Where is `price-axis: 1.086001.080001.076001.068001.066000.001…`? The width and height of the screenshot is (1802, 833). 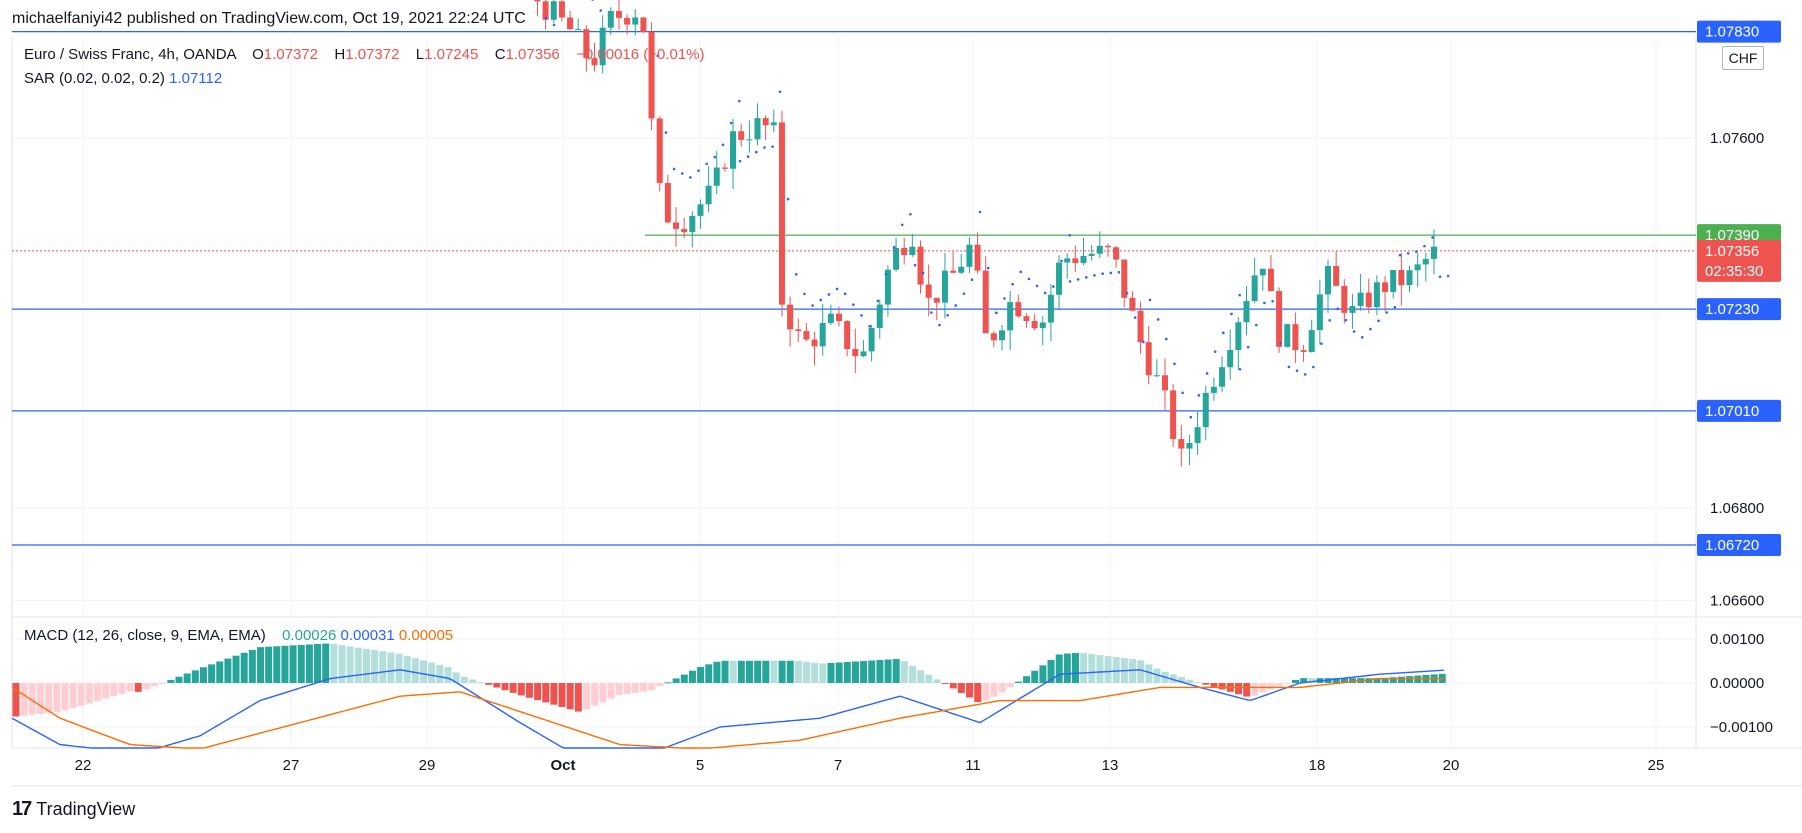 price-axis: 1.086001.080001.076001.068001.066000.001… is located at coordinates (1741, 368).